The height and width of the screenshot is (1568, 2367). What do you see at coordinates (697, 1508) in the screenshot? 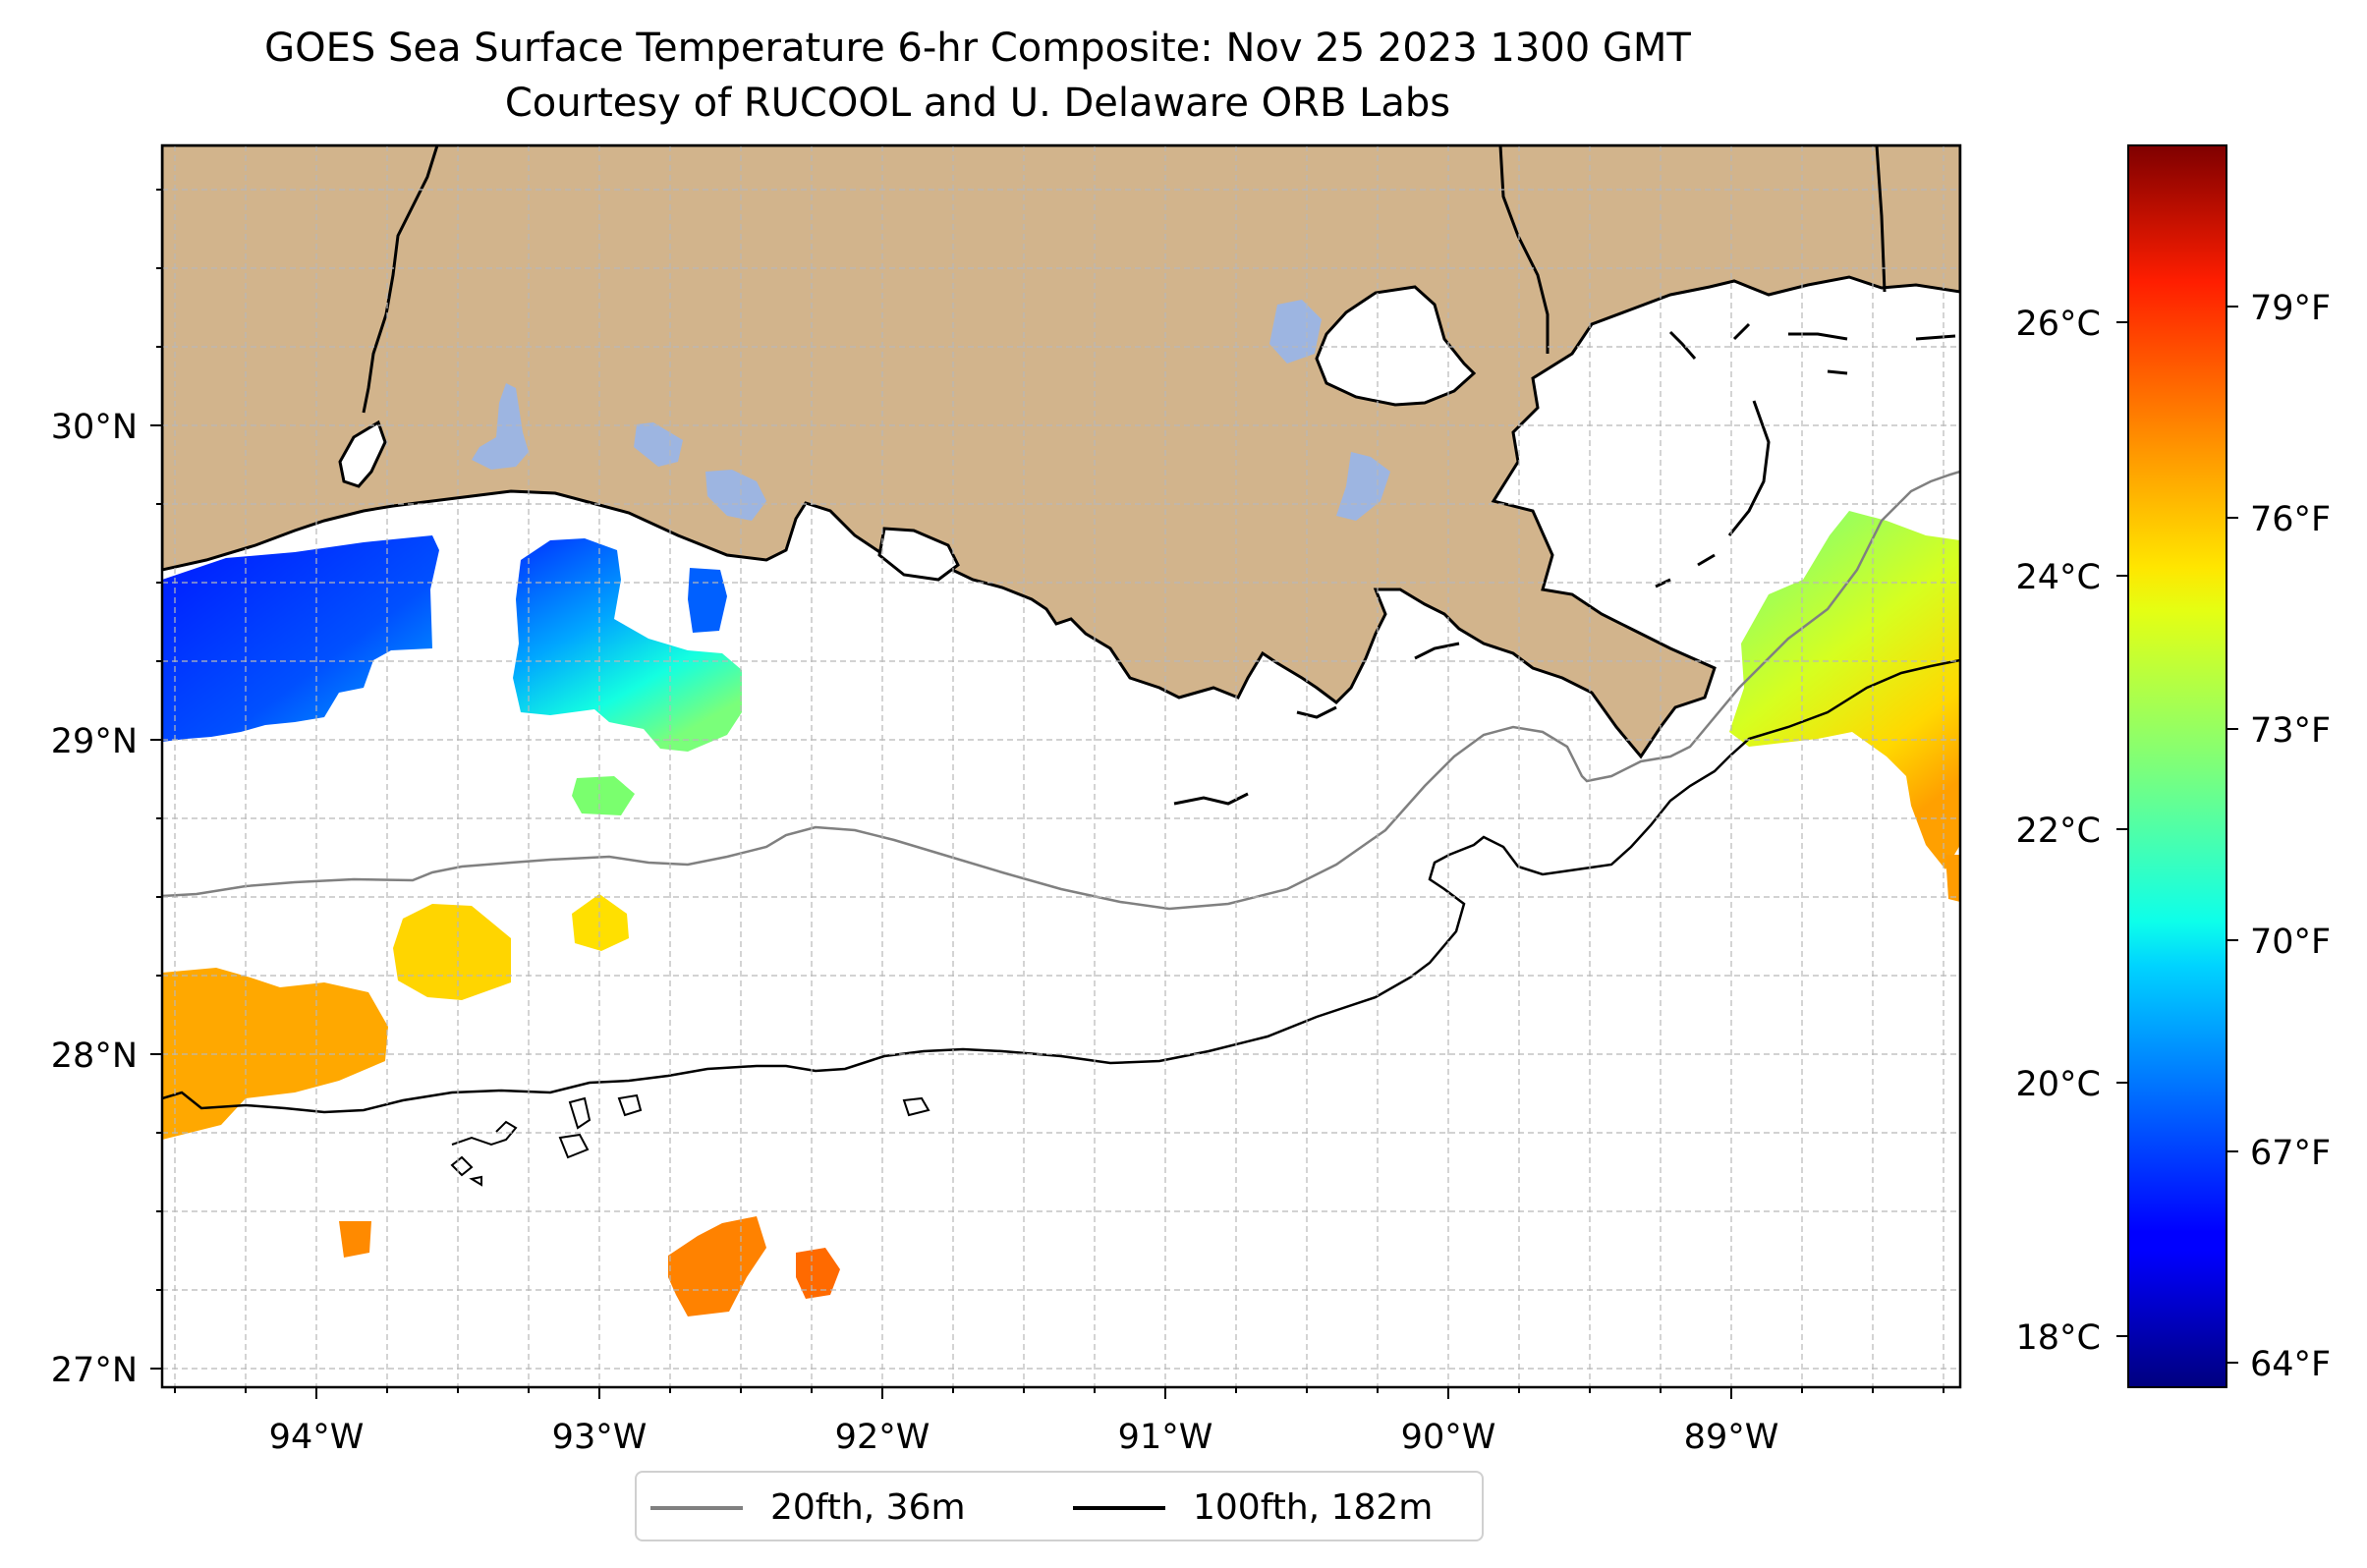
I see `legend-line-gray` at bounding box center [697, 1508].